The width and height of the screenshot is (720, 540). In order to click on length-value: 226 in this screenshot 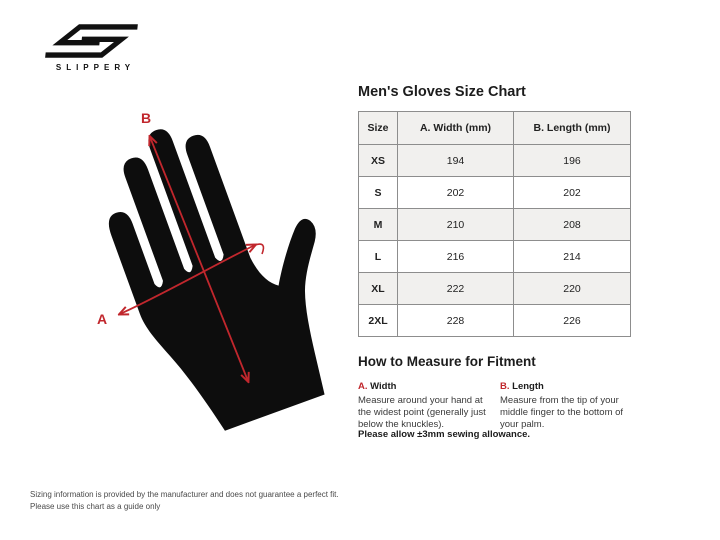, I will do `click(572, 320)`.